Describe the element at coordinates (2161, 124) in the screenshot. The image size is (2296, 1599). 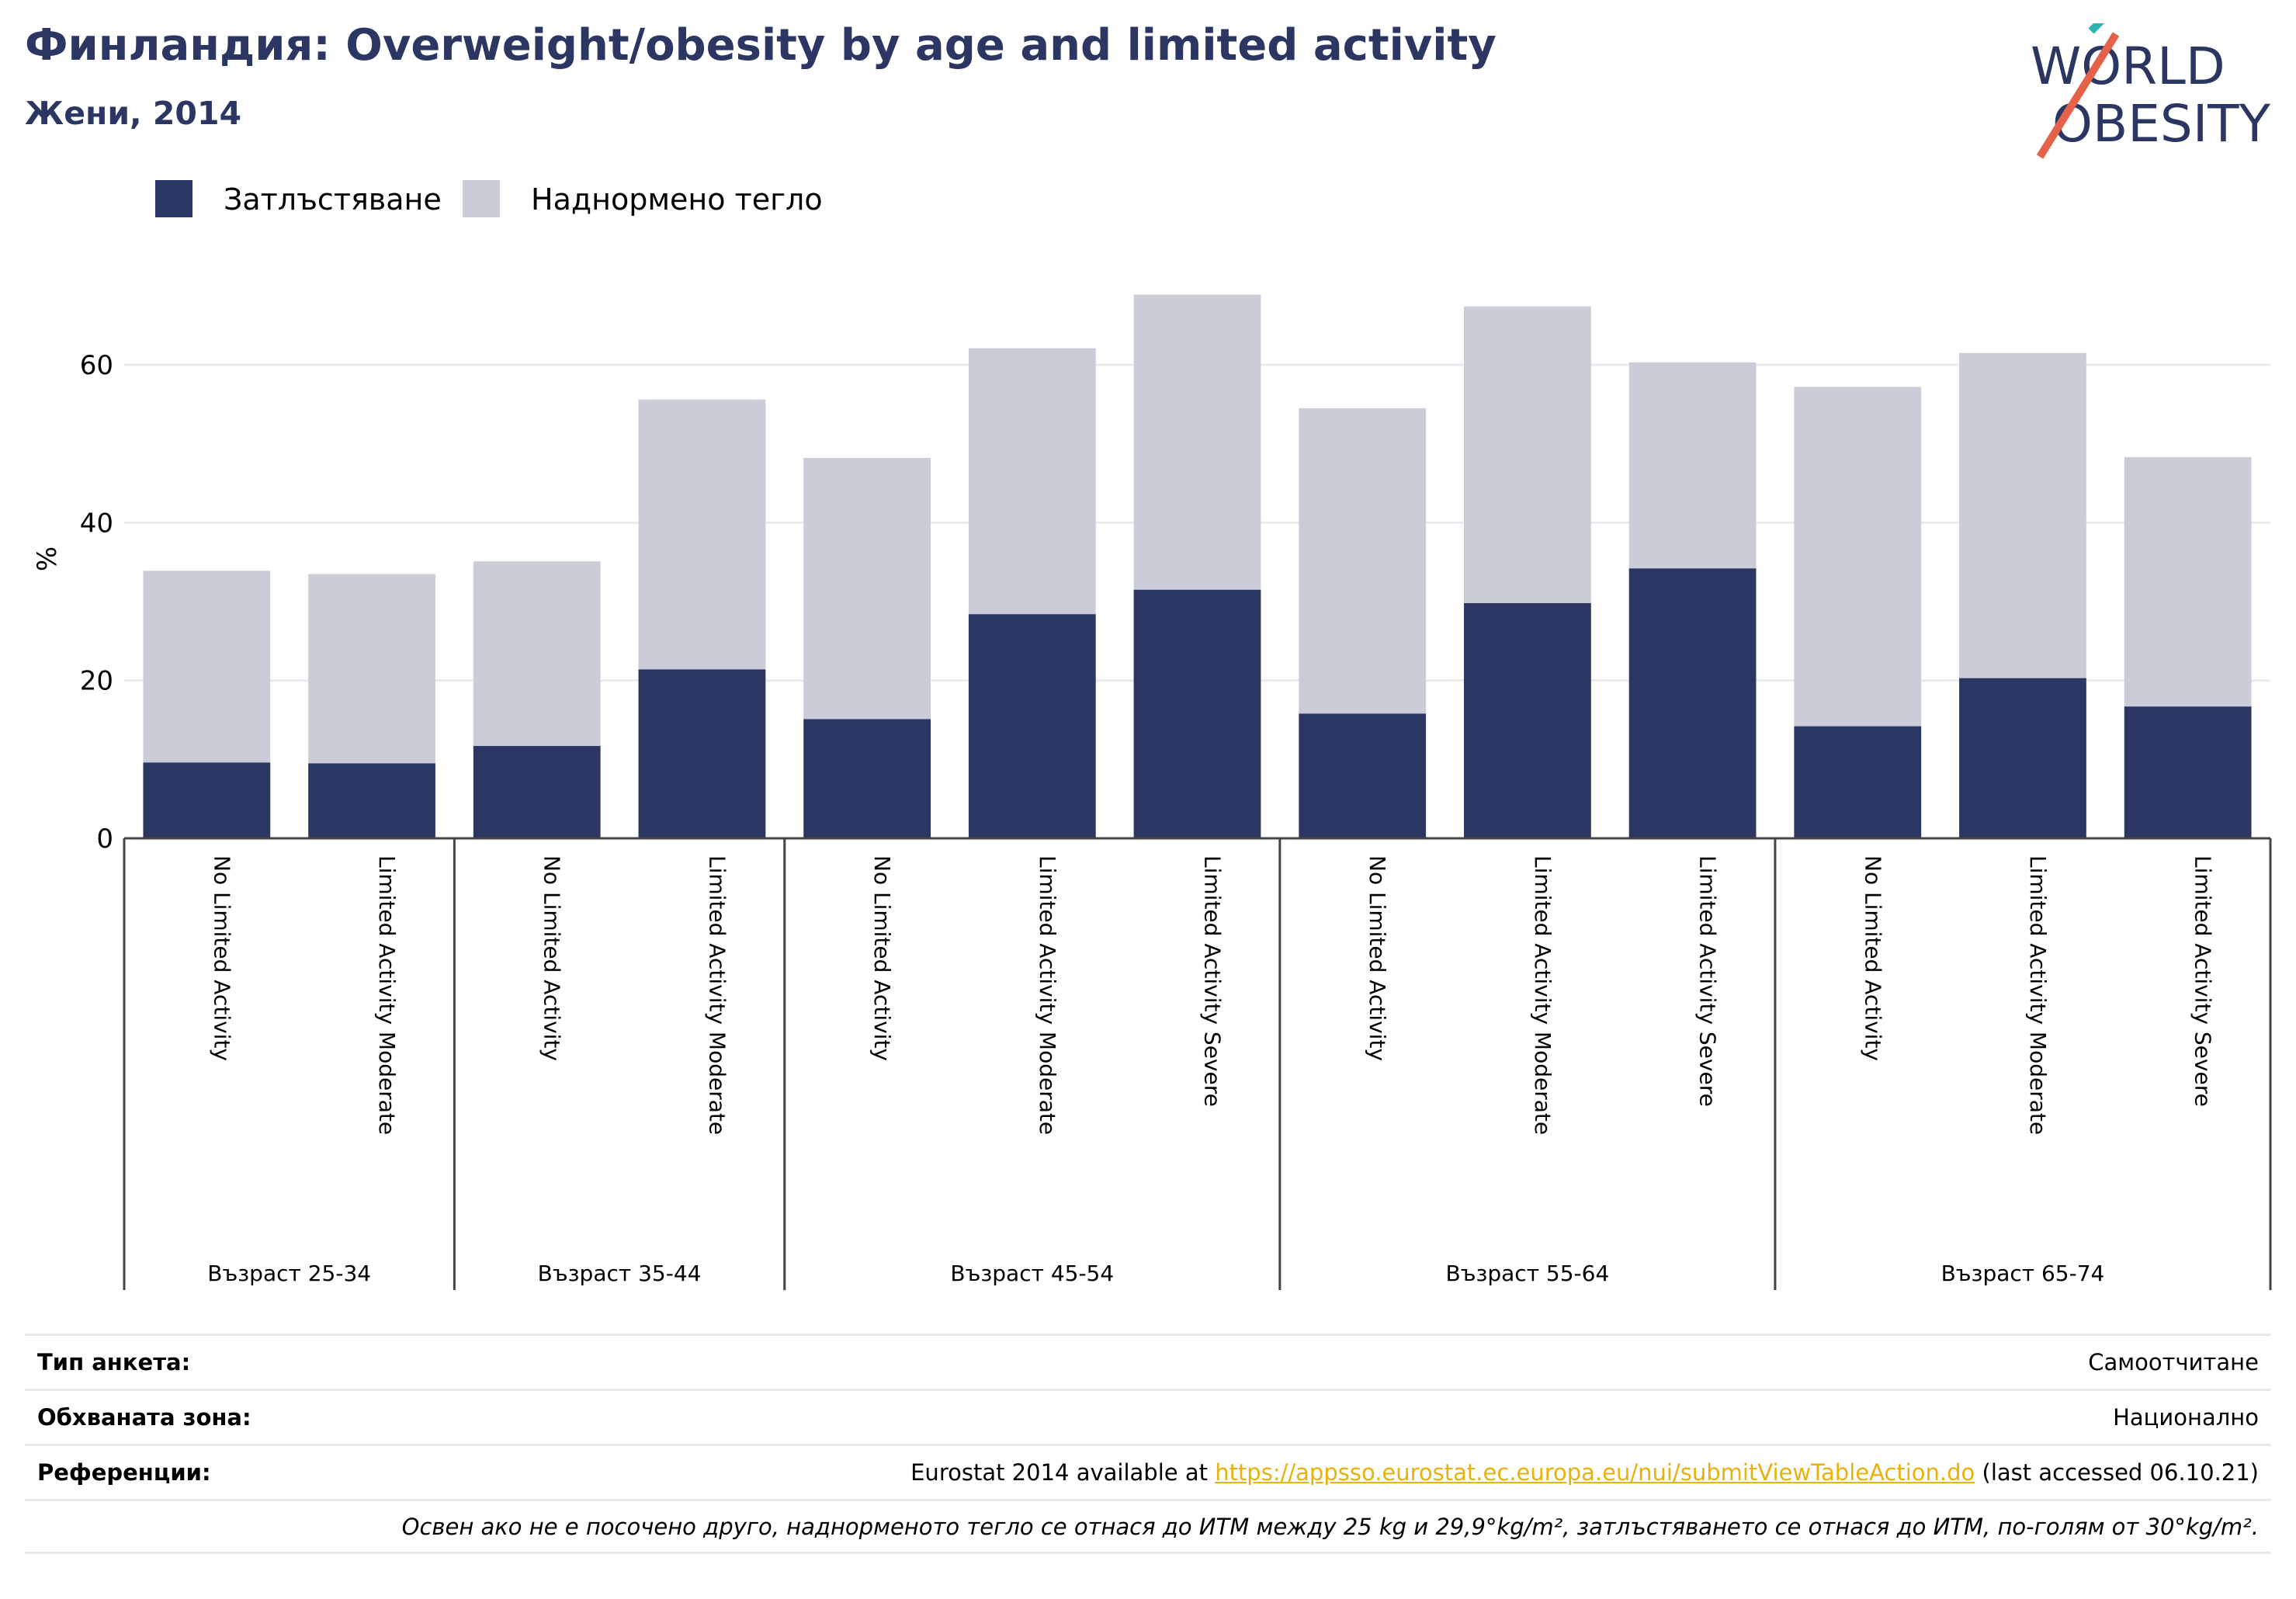
I see `logo-word-2: OBESITY` at that location.